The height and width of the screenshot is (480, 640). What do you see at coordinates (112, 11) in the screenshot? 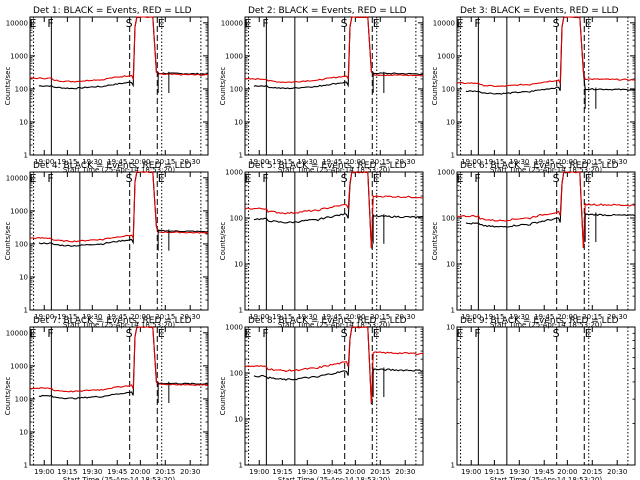
I see `panel-title: Det 1: BLACK = Events, RED = LLD` at bounding box center [112, 11].